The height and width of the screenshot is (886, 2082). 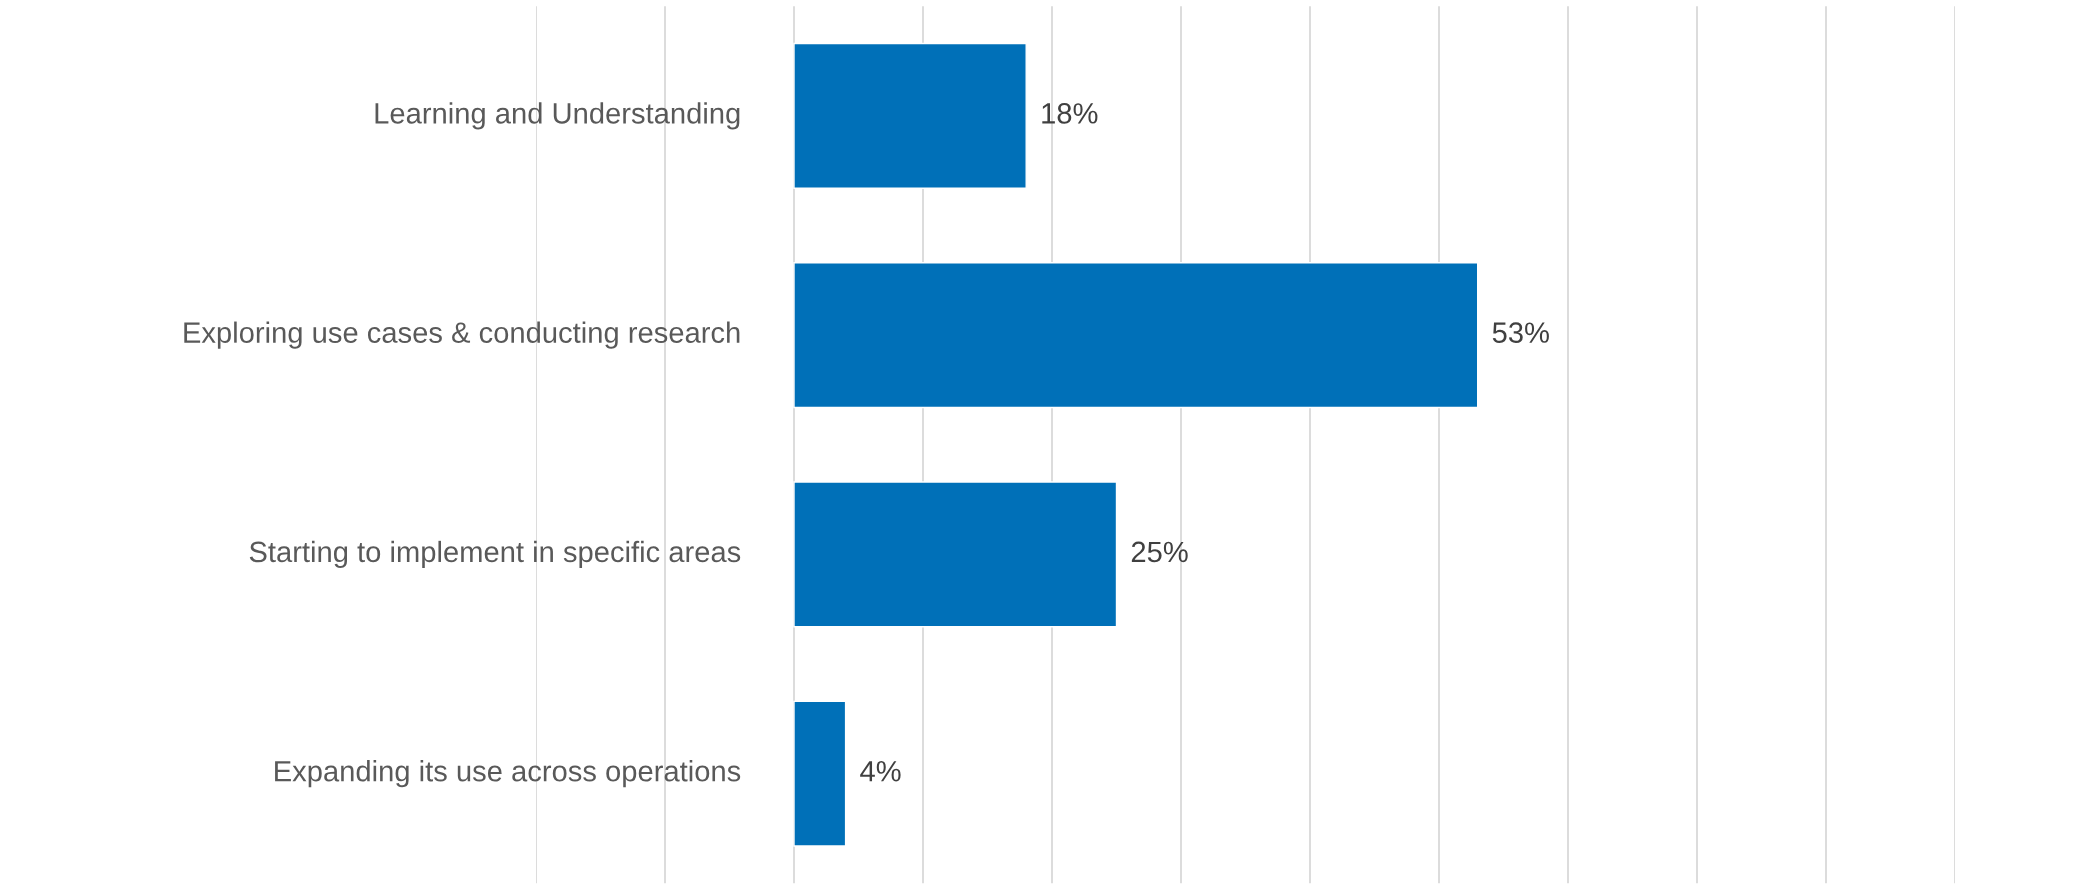 What do you see at coordinates (495, 554) in the screenshot?
I see `y-tick-label: Starting to implement in specific areas` at bounding box center [495, 554].